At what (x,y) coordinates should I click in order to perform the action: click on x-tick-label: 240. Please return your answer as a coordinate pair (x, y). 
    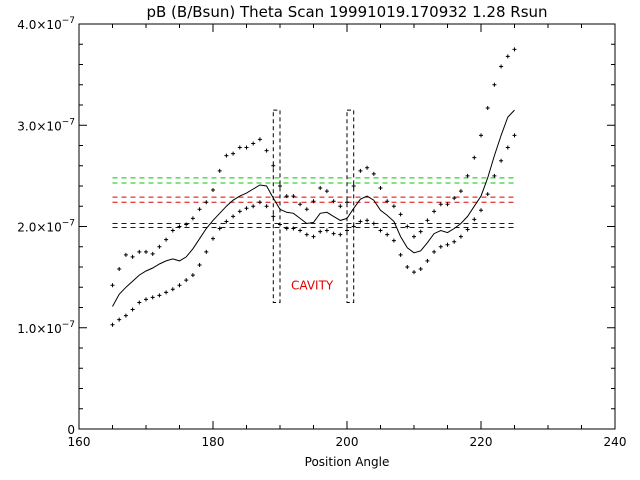
    Looking at the image, I should click on (615, 442).